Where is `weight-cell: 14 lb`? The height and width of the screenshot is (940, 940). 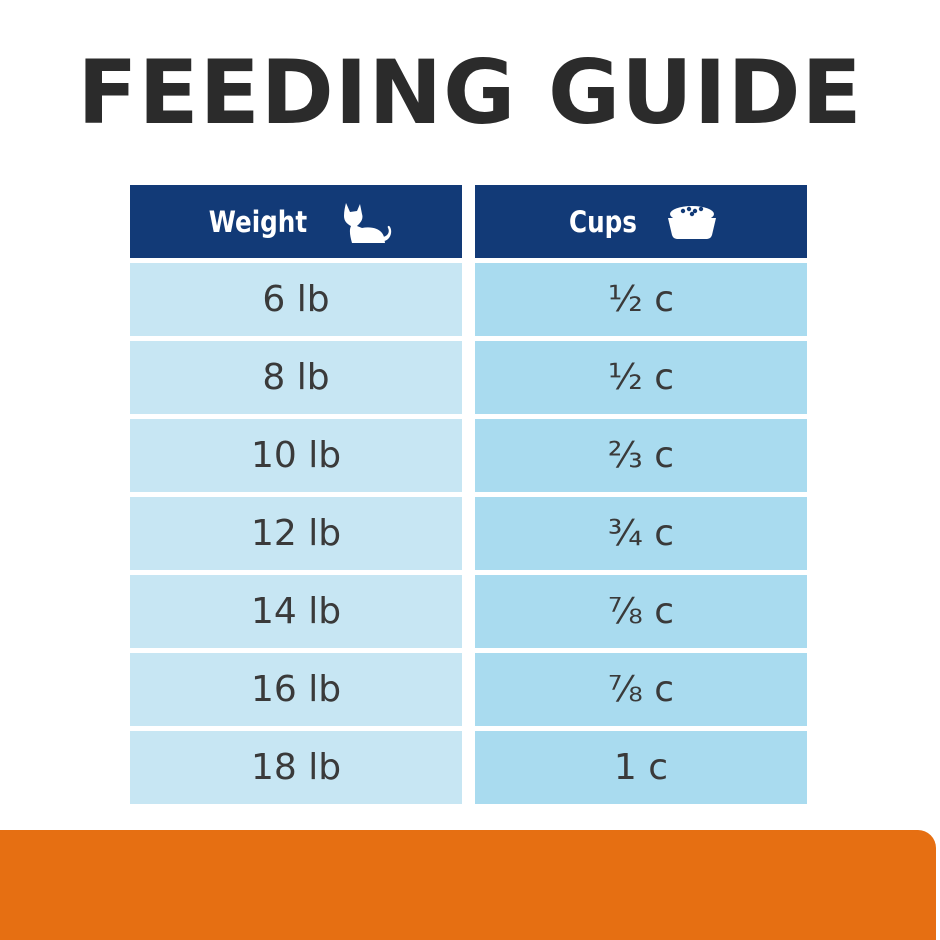
weight-cell: 14 lb is located at coordinates (296, 611).